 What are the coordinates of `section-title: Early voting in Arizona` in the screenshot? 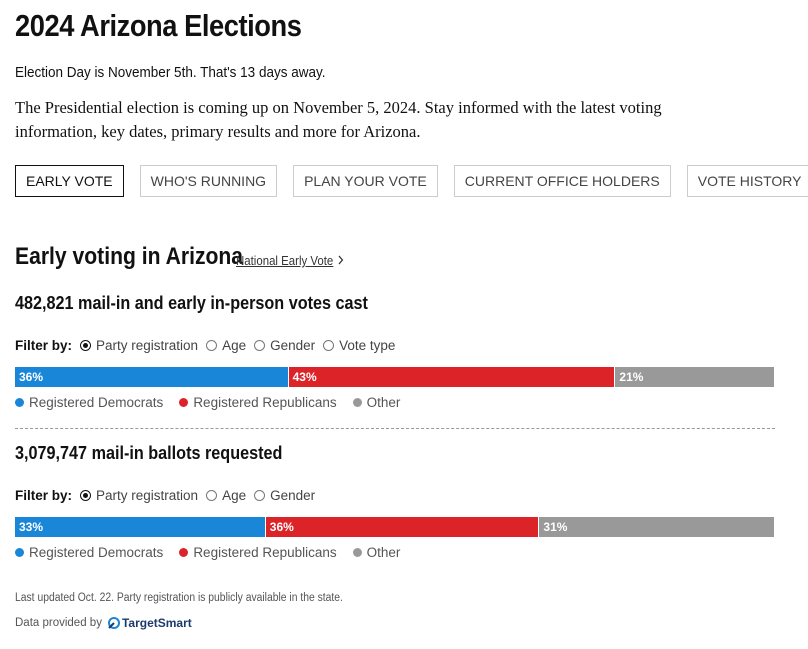 It's located at (129, 256).